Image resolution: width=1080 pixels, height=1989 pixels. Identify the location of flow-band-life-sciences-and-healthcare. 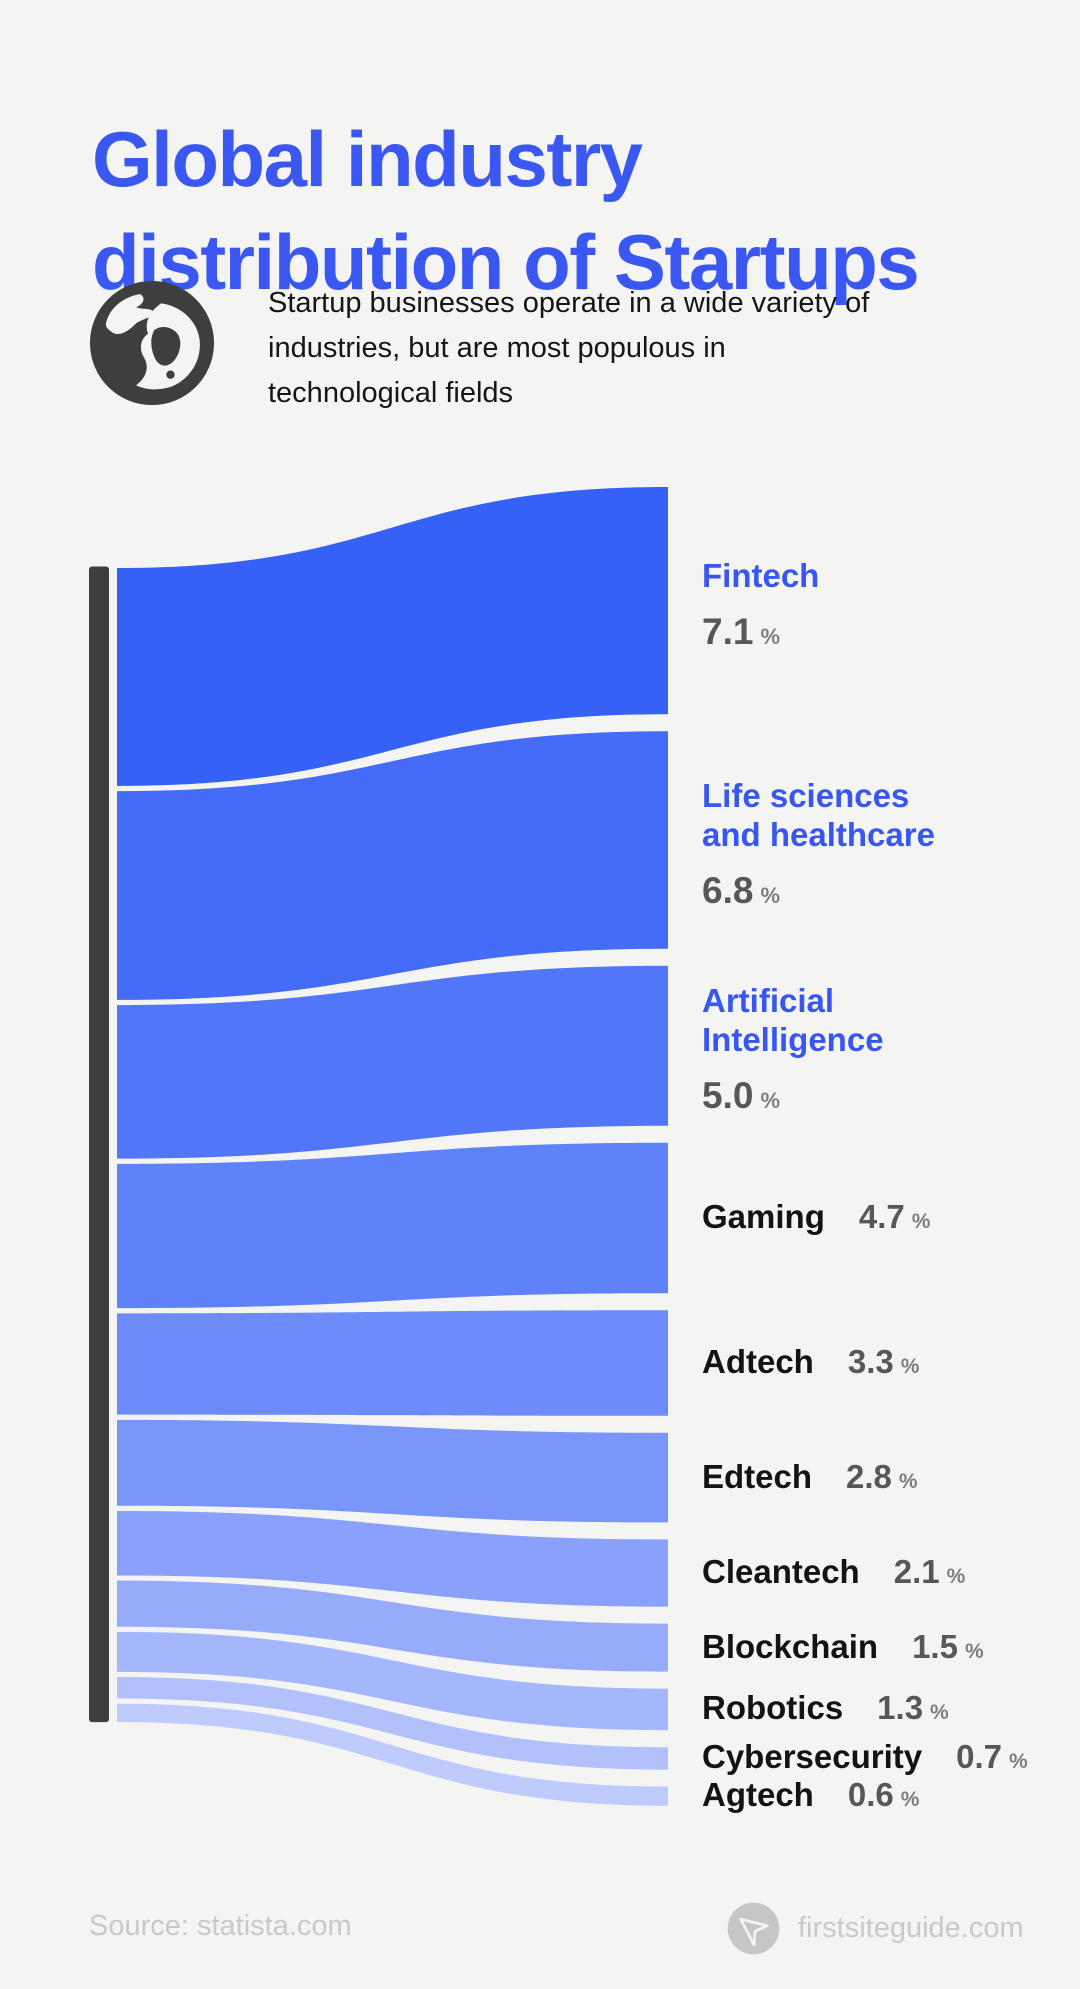
(392, 865).